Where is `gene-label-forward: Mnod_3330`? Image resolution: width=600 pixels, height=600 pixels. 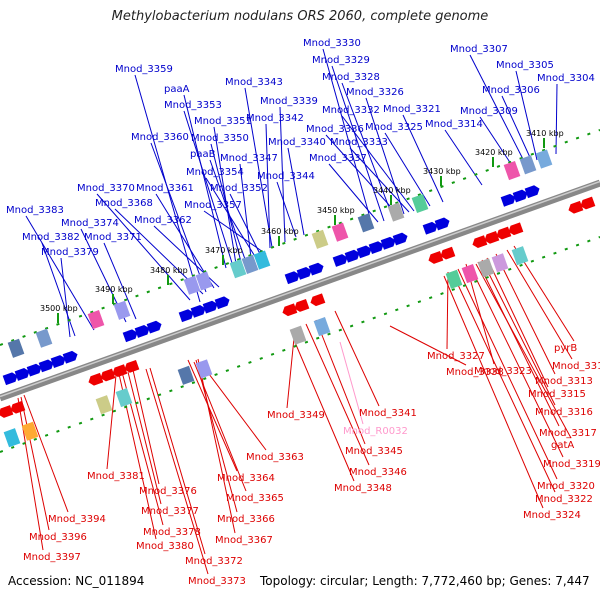 gene-label-forward: Mnod_3330 is located at coordinates (332, 43).